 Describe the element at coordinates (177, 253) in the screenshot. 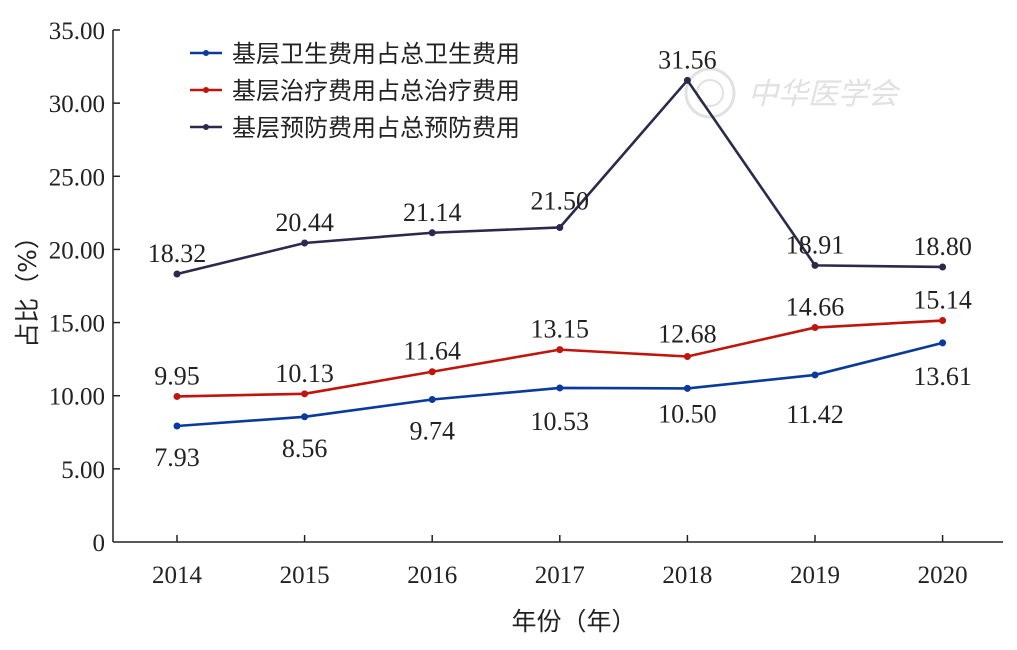

I see `data-label: 18.32` at that location.